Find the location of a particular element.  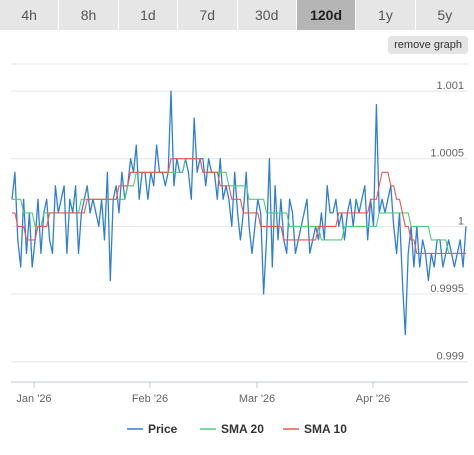

tab-5y: 5y is located at coordinates (445, 15).